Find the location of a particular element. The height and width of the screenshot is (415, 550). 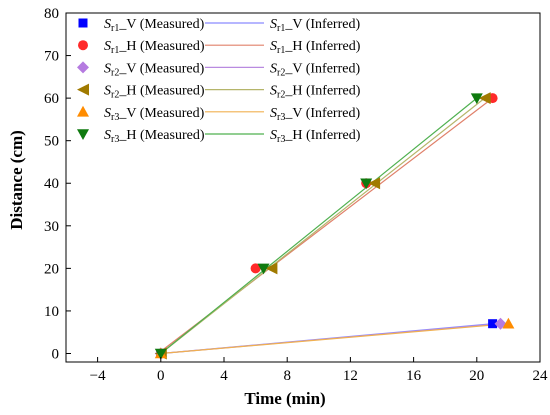

legend-item: Sr2_V (Measured) is located at coordinates (141, 69).